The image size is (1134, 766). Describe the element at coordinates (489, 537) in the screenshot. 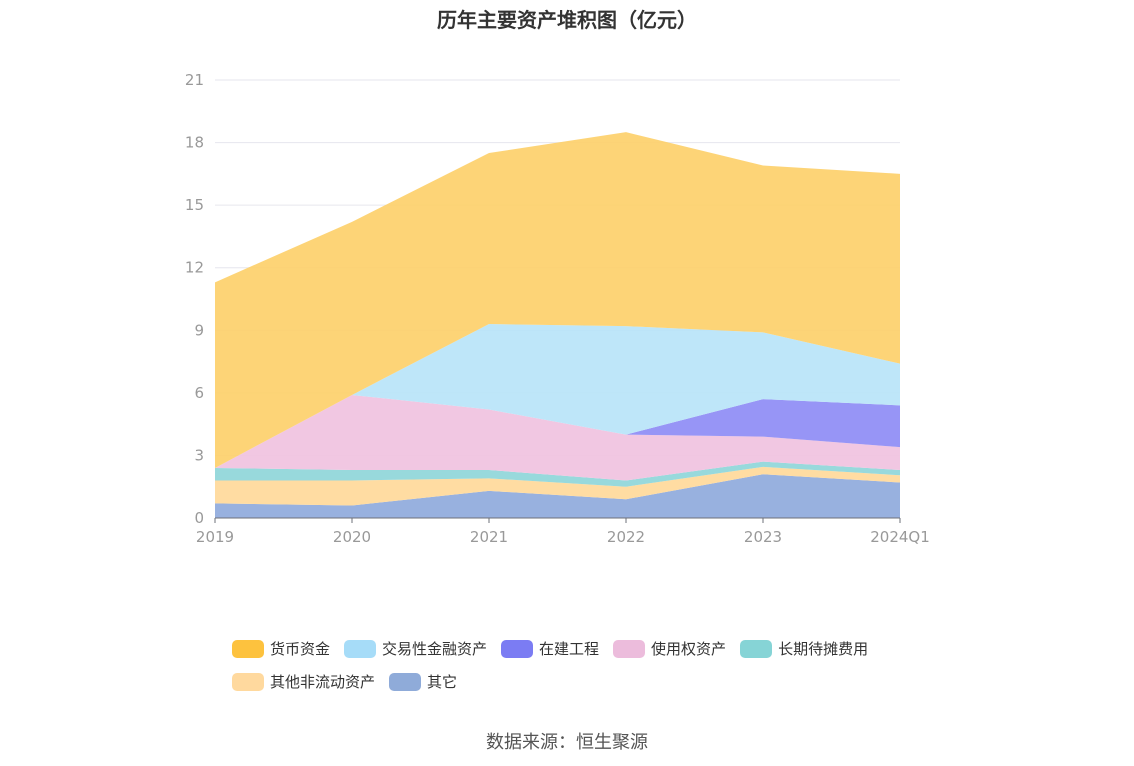

I see `x-tick-label: 2021` at that location.